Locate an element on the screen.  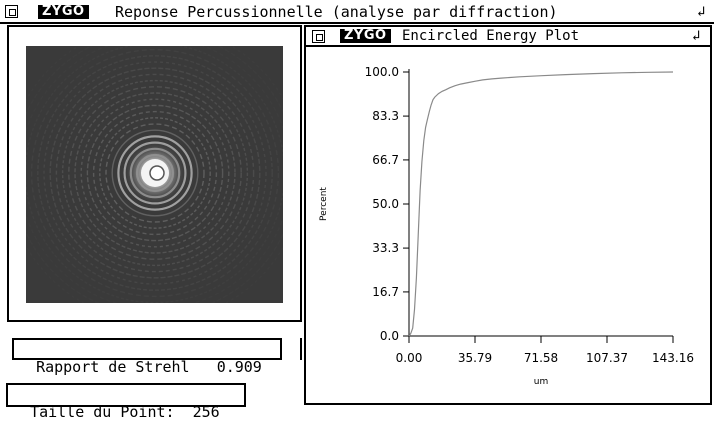
x-tick-label: 35.79 is located at coordinates (475, 358).